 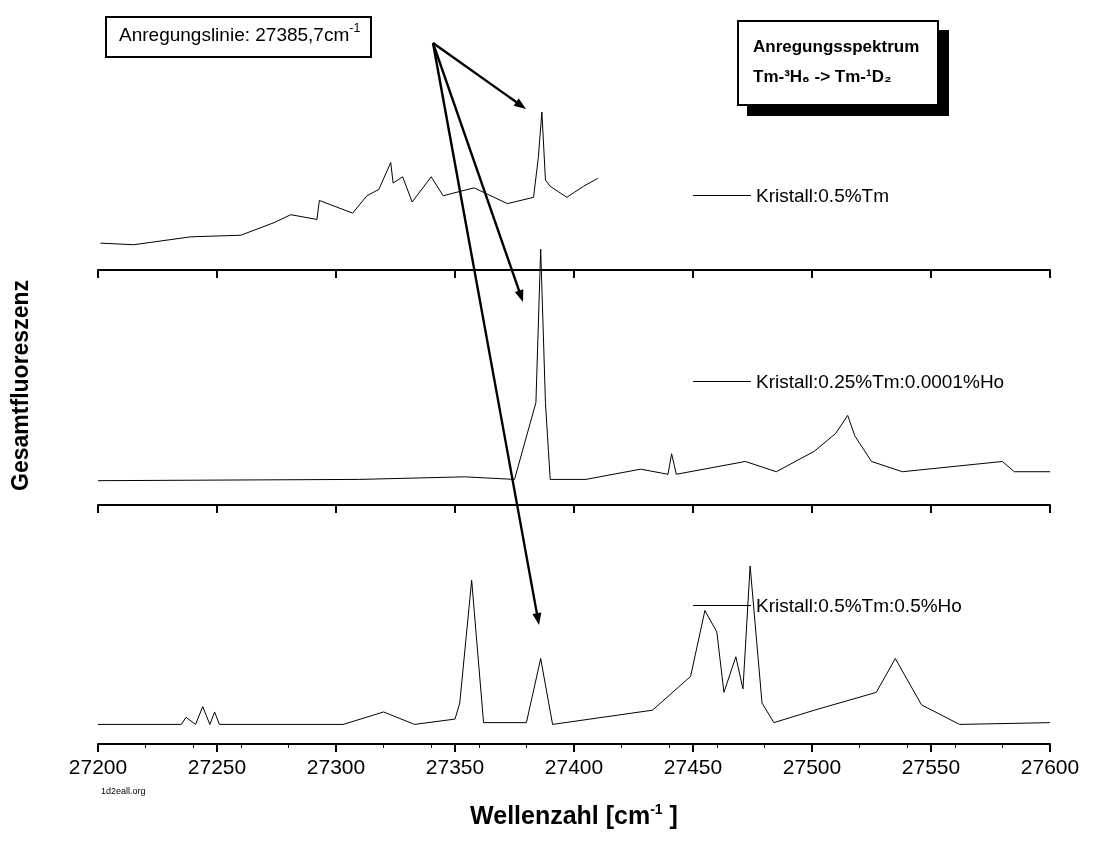 I want to click on x-tick-label: 27550, so click(x=931, y=766).